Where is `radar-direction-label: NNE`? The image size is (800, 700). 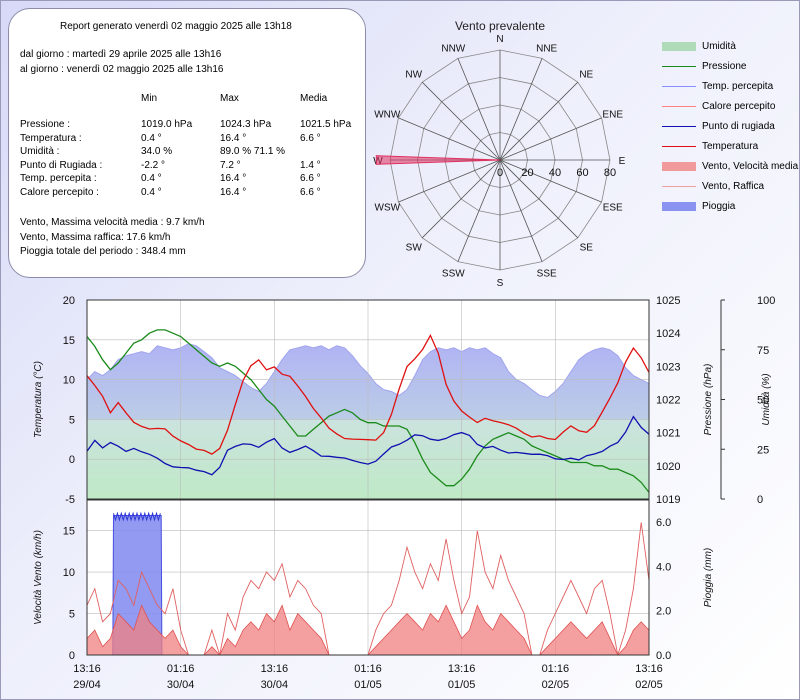
radar-direction-label: NNE is located at coordinates (546, 48).